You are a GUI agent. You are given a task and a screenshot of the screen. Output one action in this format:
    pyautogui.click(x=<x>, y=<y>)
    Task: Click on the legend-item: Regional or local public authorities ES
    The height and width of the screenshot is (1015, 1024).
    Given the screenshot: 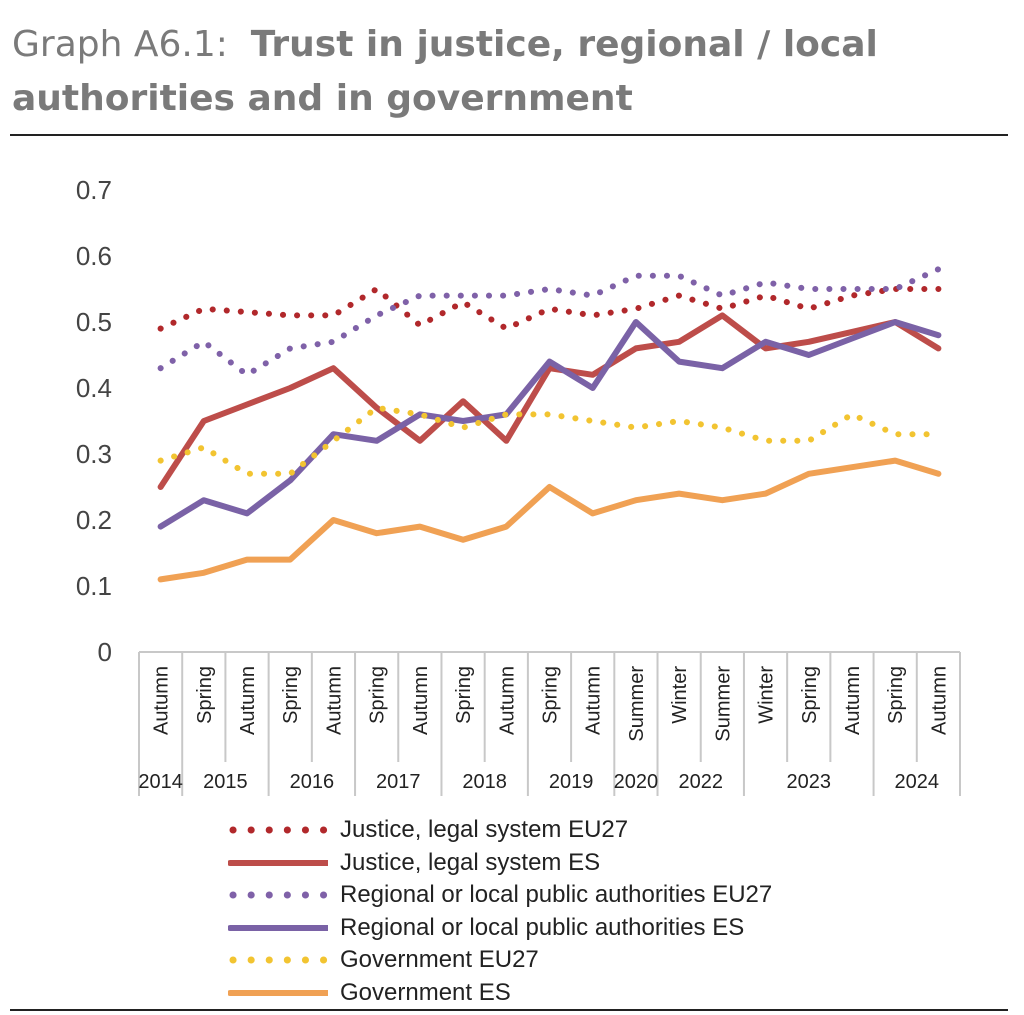 What is the action you would take?
    pyautogui.click(x=500, y=928)
    